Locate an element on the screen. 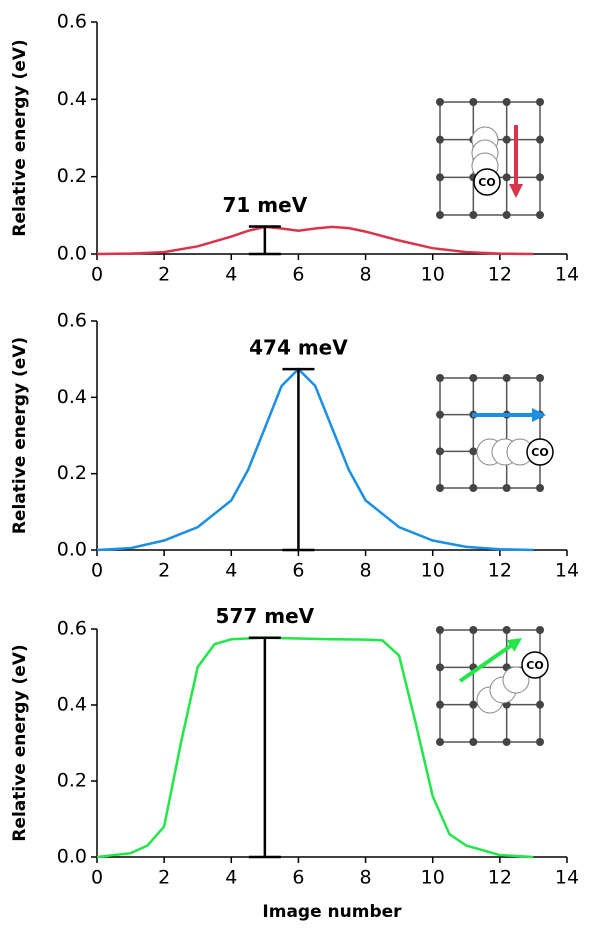 The height and width of the screenshot is (929, 591). barrier-label: 71 meV is located at coordinates (265, 205).